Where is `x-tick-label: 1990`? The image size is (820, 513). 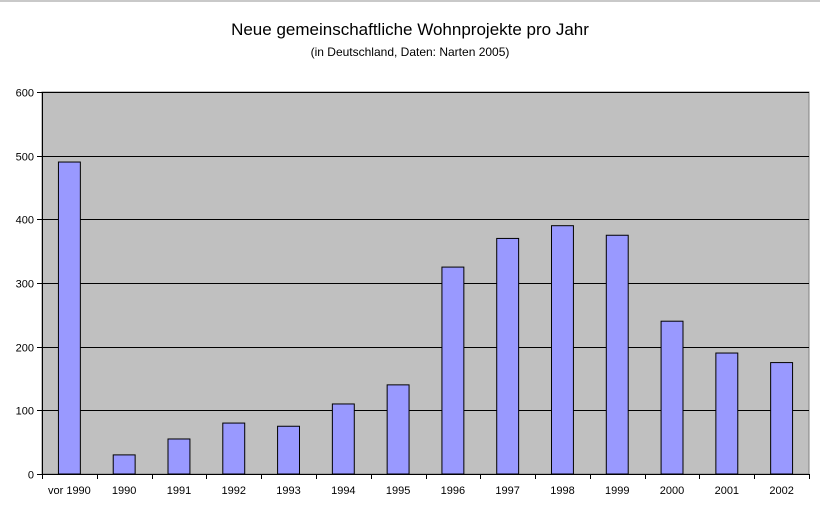 x-tick-label: 1990 is located at coordinates (124, 491).